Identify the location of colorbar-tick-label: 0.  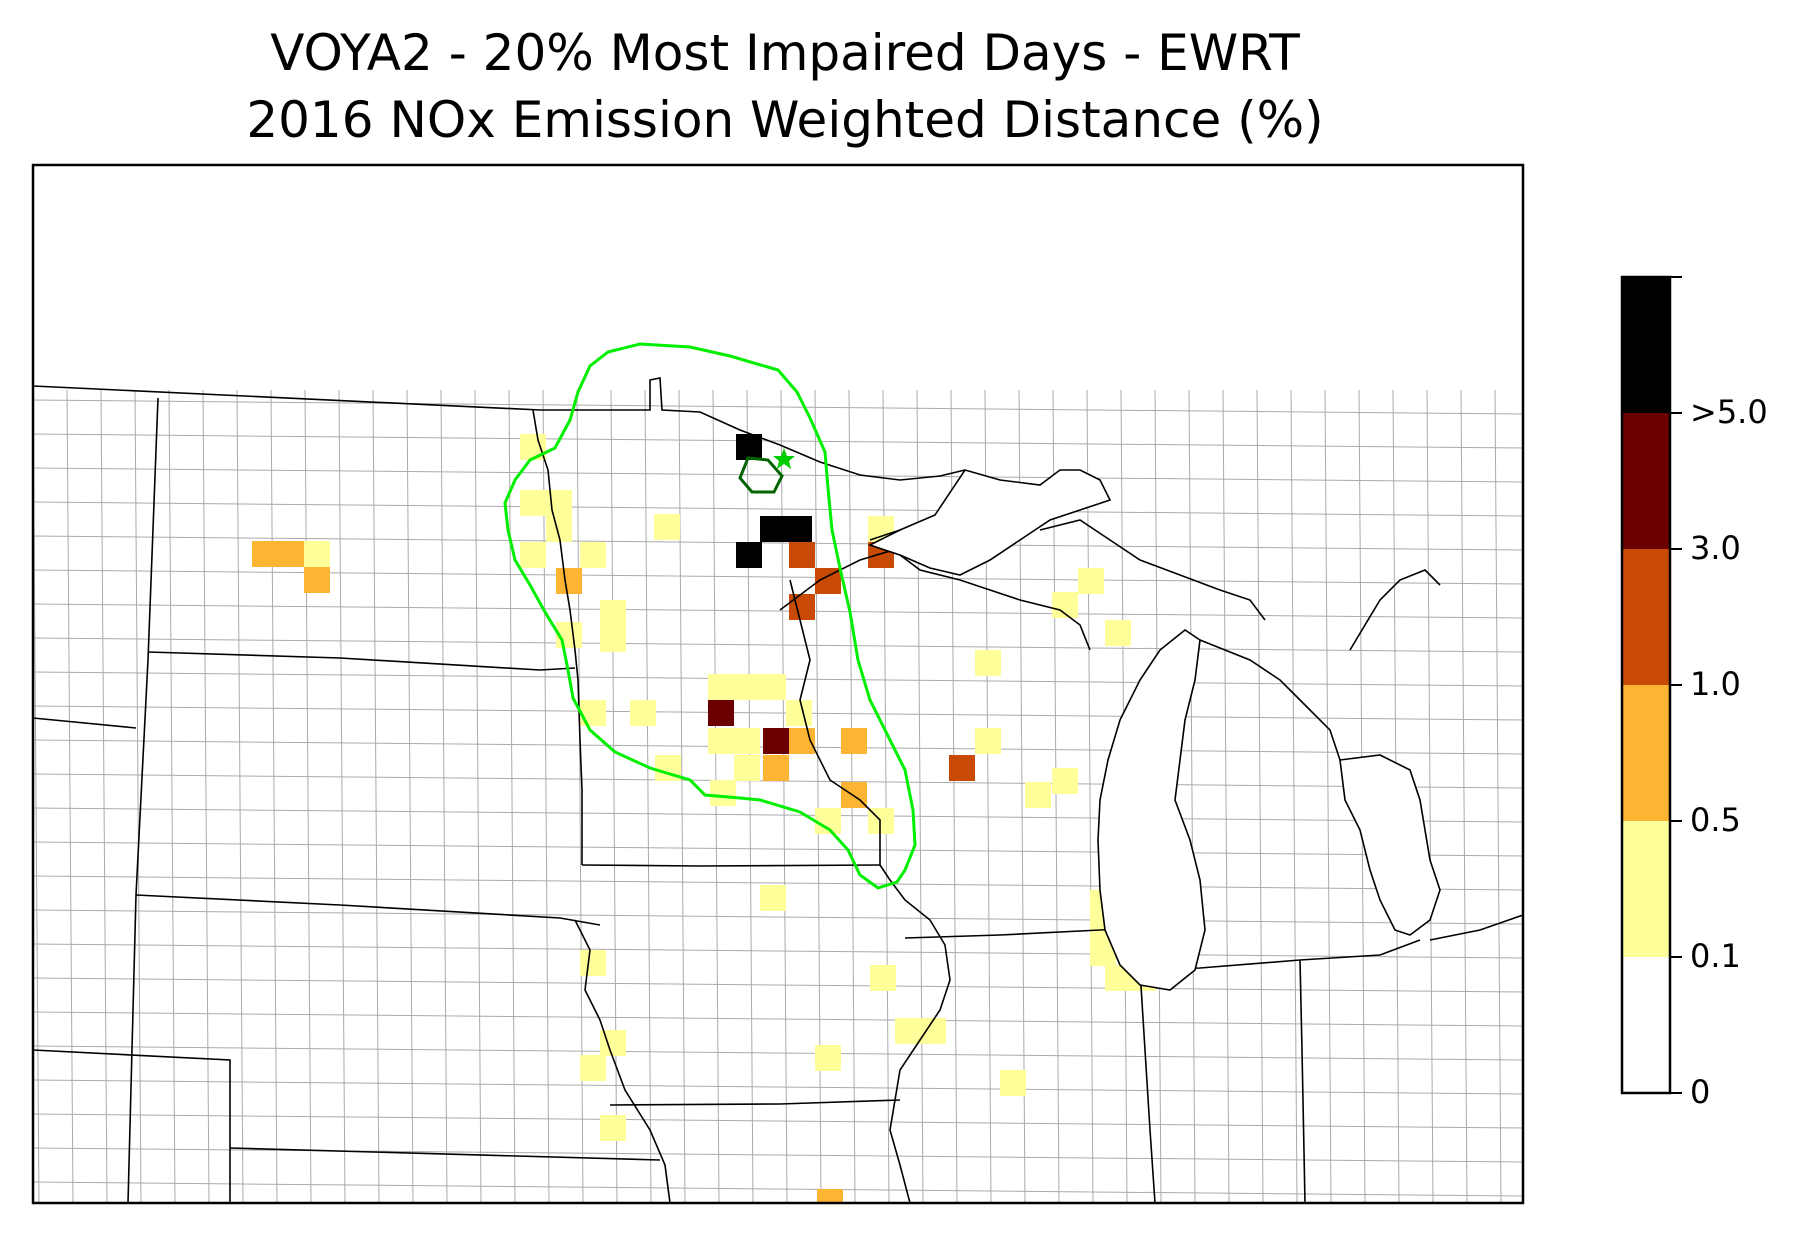
(1700, 1092).